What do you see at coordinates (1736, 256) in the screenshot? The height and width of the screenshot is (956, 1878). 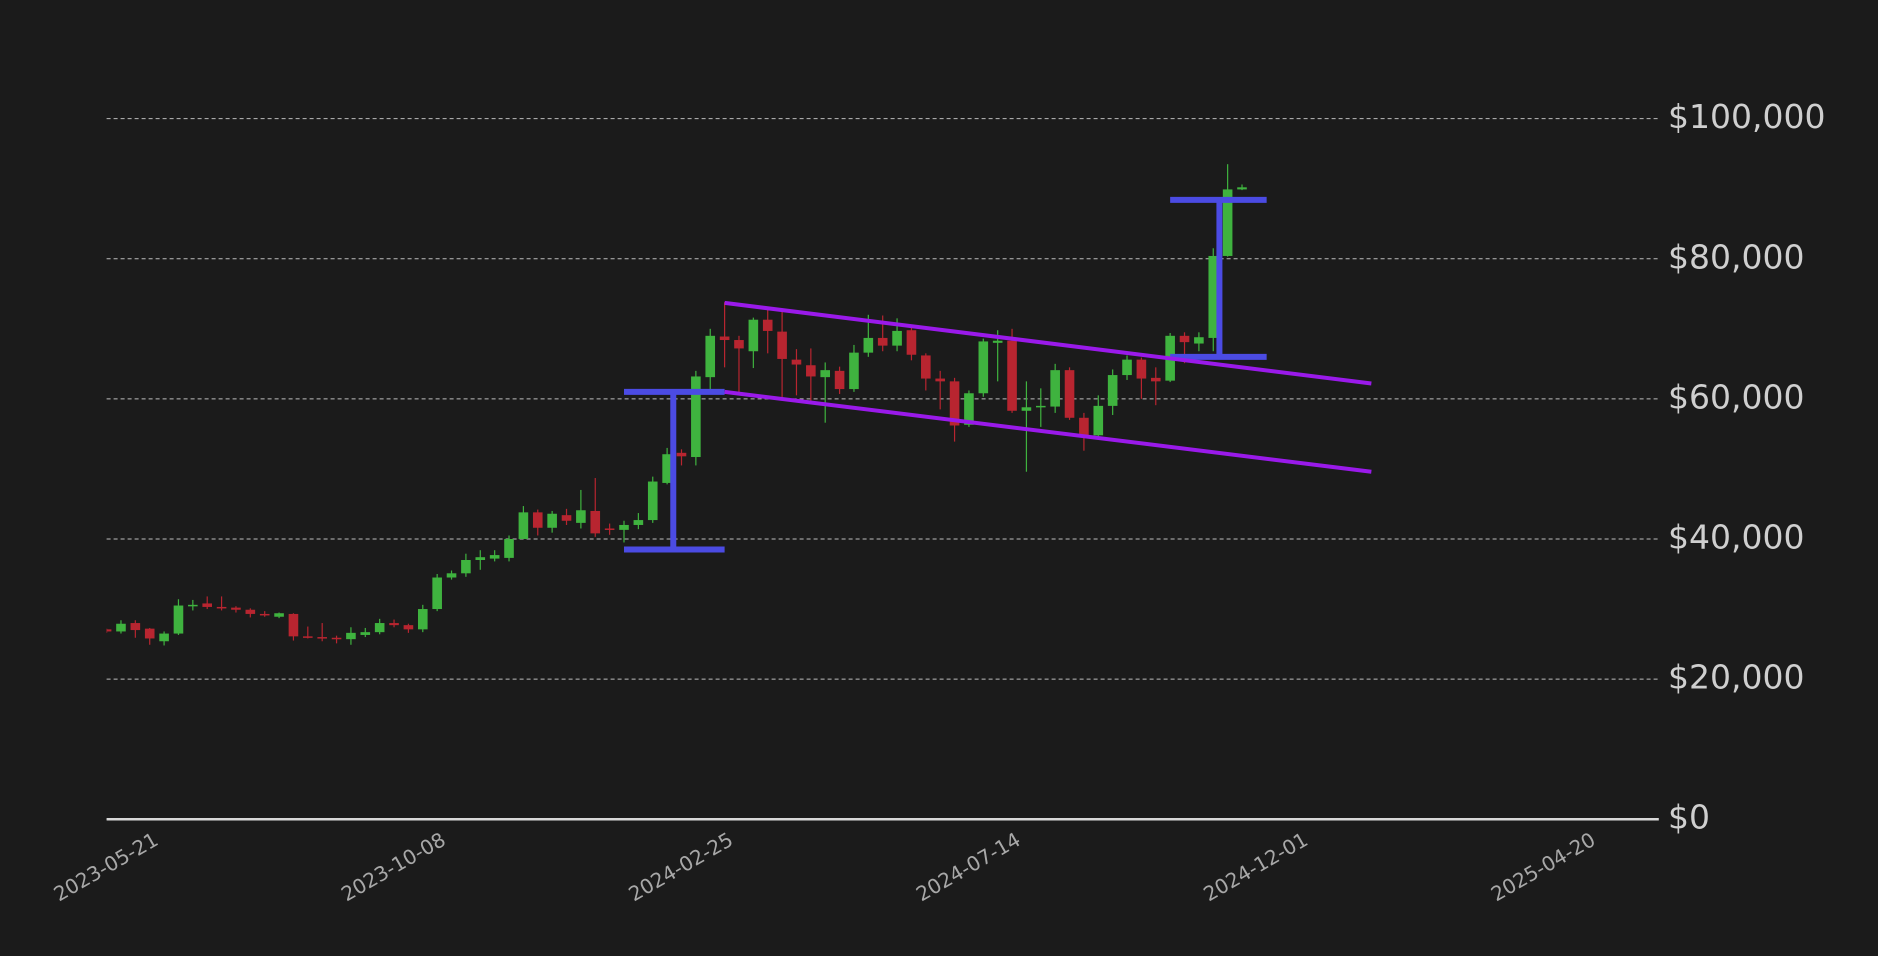 I see `y-tick-label: $80,000` at bounding box center [1736, 256].